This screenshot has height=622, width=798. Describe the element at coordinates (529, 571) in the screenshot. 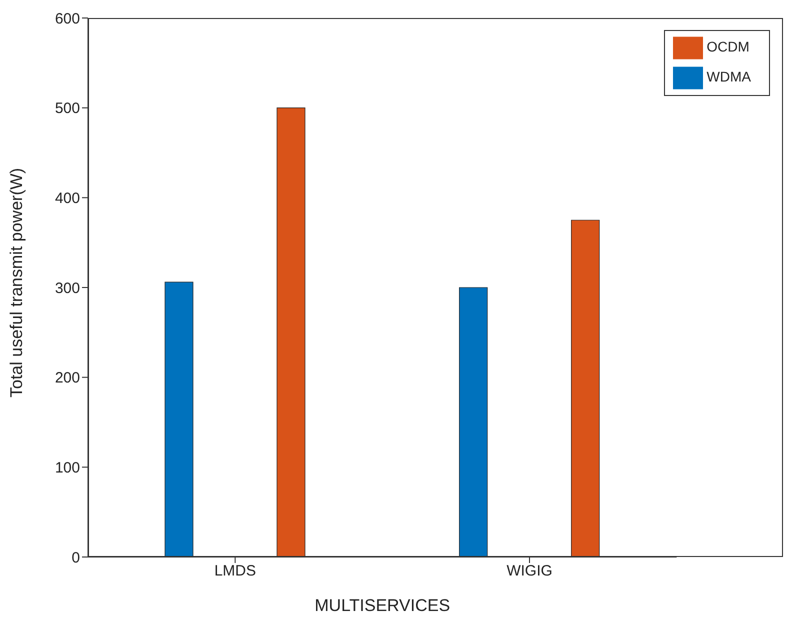

I see `x-tick-label: WIGIG` at that location.